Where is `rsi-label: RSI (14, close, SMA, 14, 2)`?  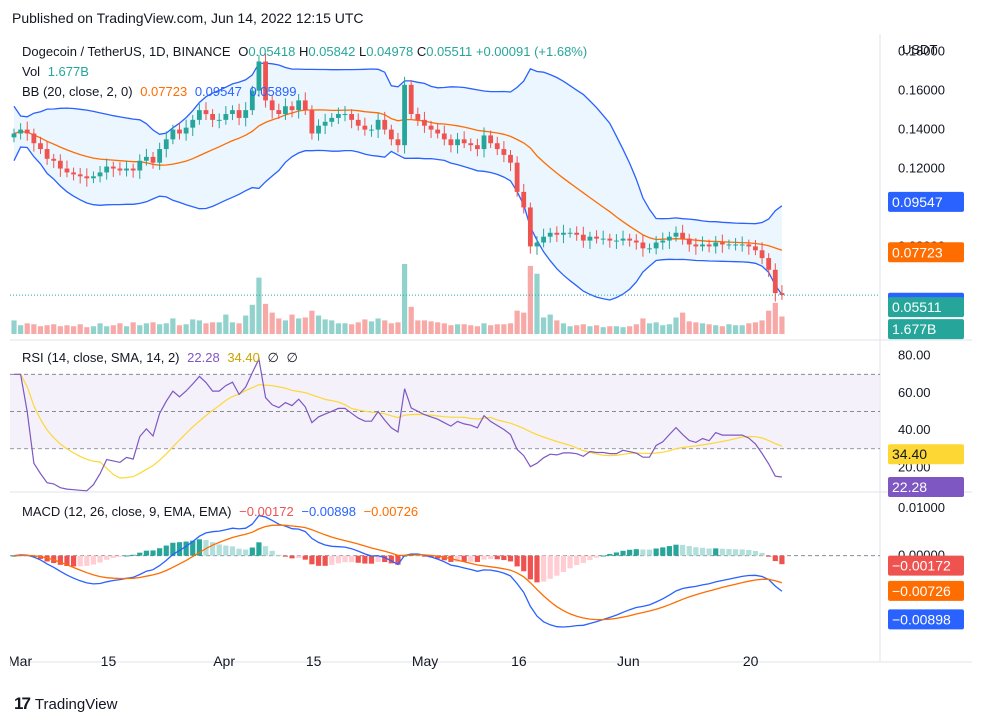 rsi-label: RSI (14, close, SMA, 14, 2) is located at coordinates (101, 357).